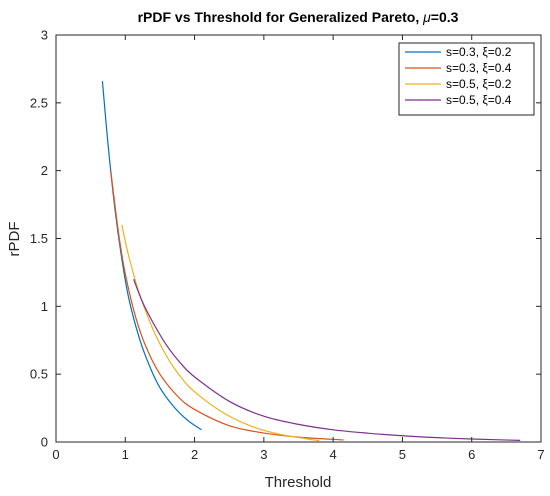 The width and height of the screenshot is (550, 496). Describe the element at coordinates (298, 482) in the screenshot. I see `x-axis-label: Threshold` at that location.